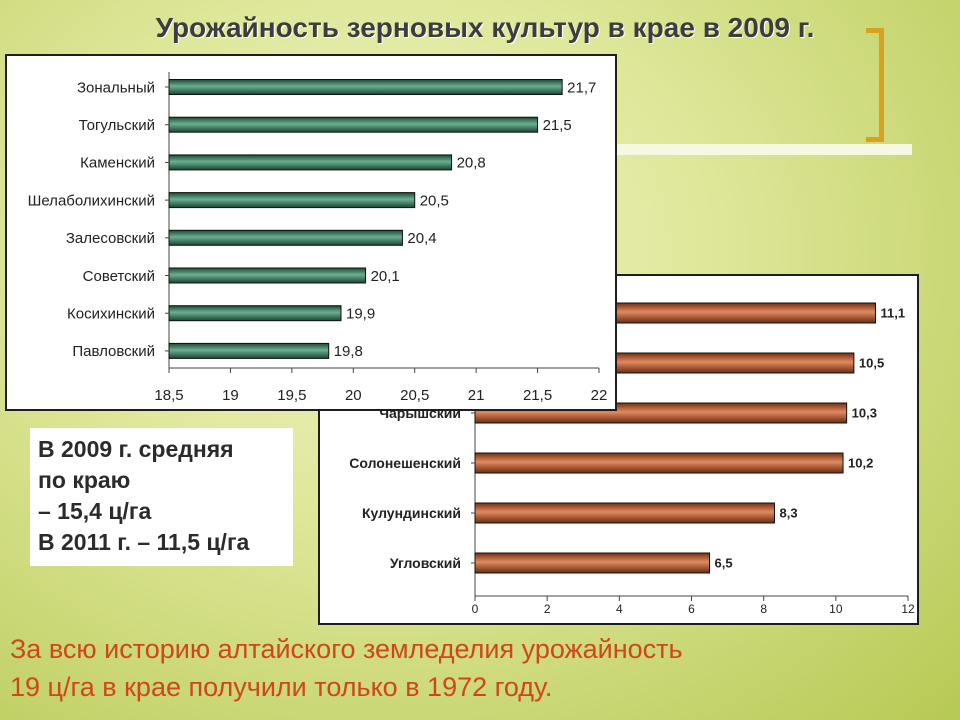  Describe the element at coordinates (111, 313) in the screenshot. I see `category-label: Косихинский` at that location.